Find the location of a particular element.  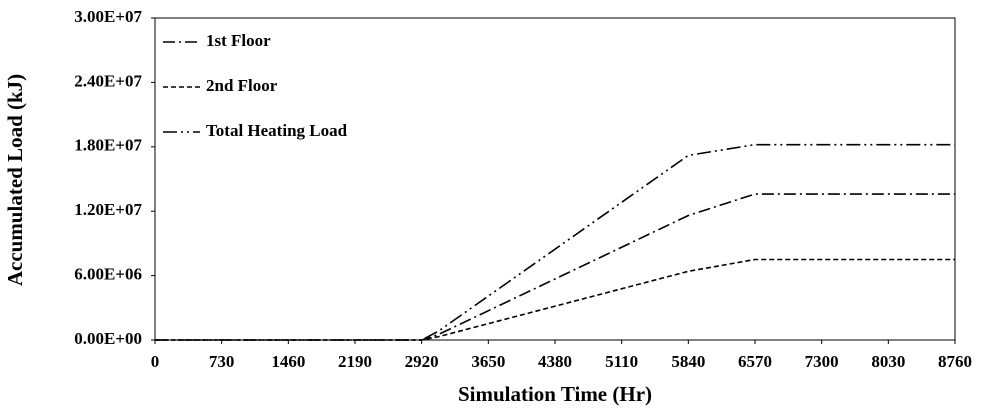

x-tick-label: 2190 is located at coordinates (355, 361).